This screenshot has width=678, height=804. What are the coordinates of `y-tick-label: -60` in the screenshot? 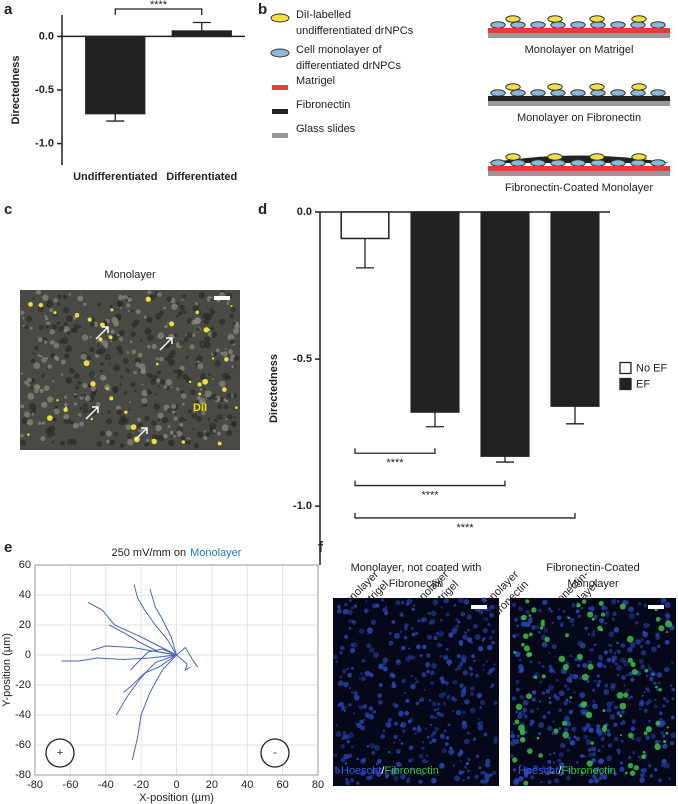 It's located at (23, 745).